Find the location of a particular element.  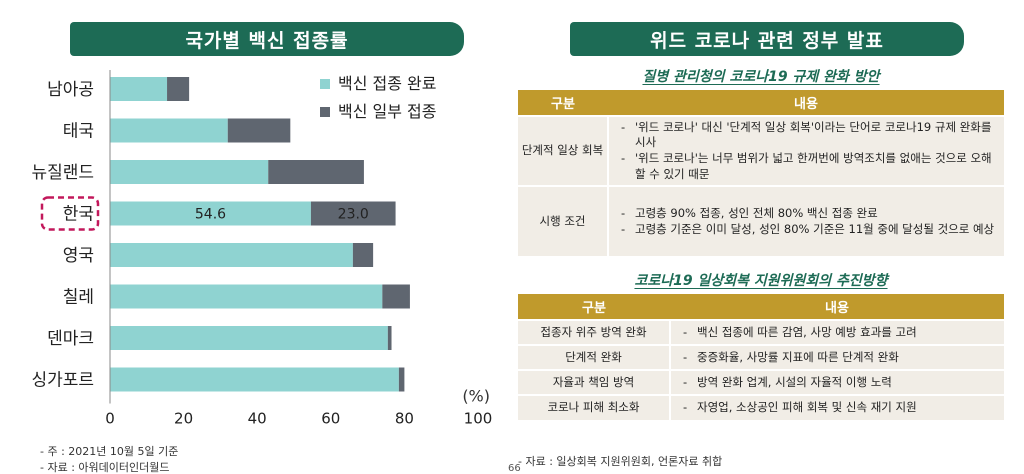

table-row: 접종자 위주 방역 완화 백신 접종에 따른 감염, 사망 예방 효과를 고려 is located at coordinates (761, 332).